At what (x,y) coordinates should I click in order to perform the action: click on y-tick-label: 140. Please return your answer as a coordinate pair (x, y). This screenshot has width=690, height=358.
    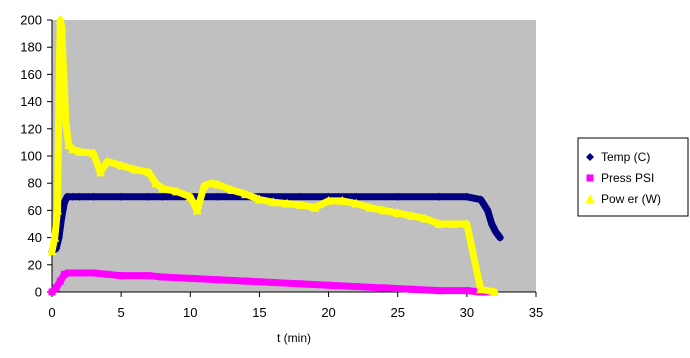
    Looking at the image, I should click on (31, 101).